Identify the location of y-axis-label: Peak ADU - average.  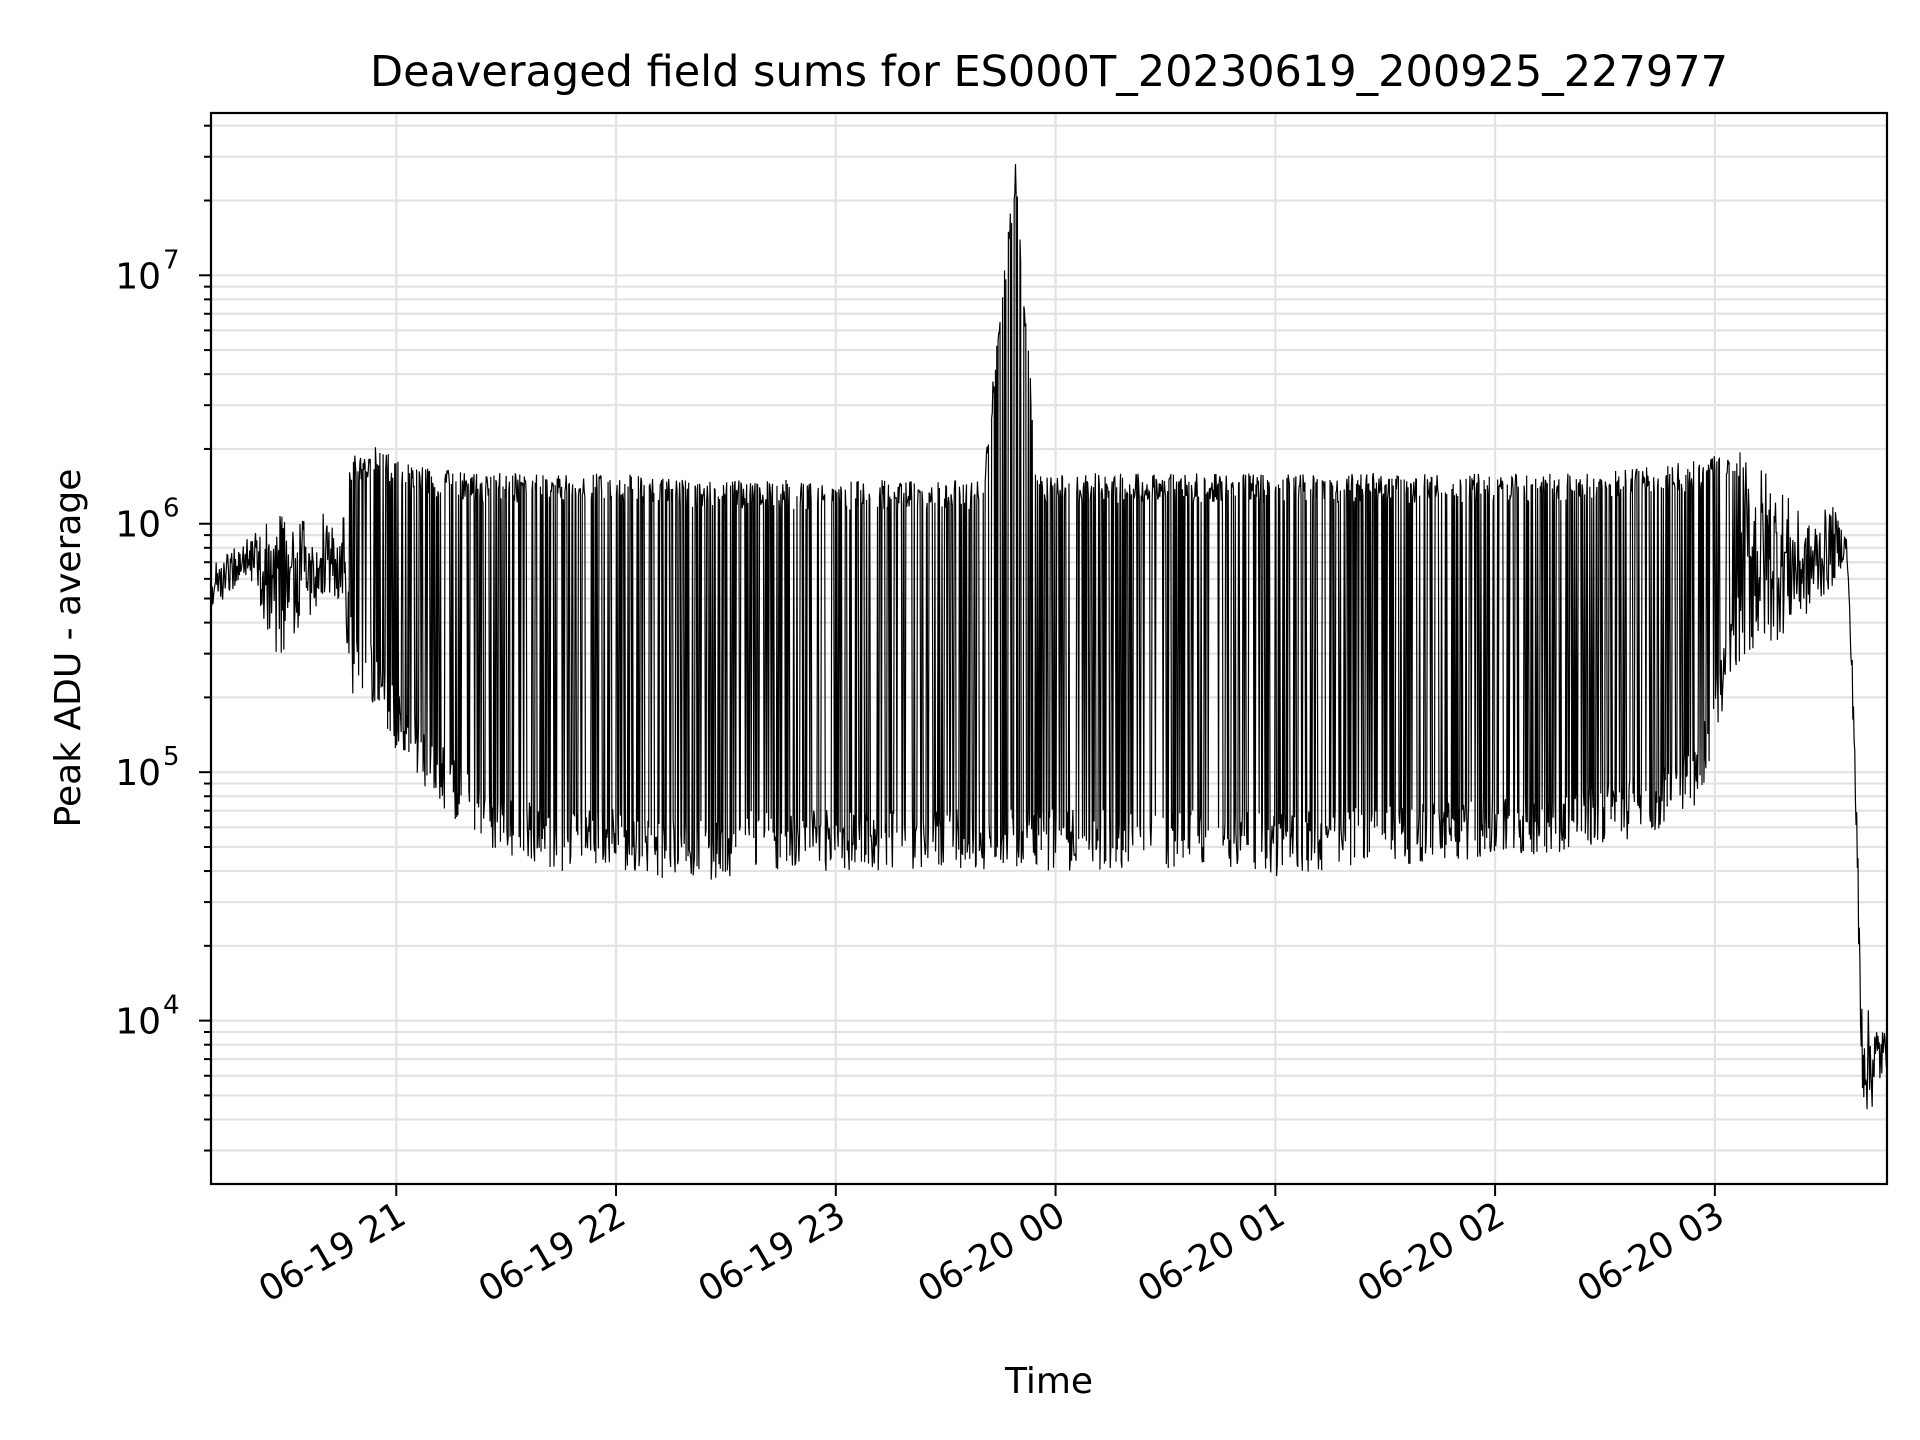
(68, 648).